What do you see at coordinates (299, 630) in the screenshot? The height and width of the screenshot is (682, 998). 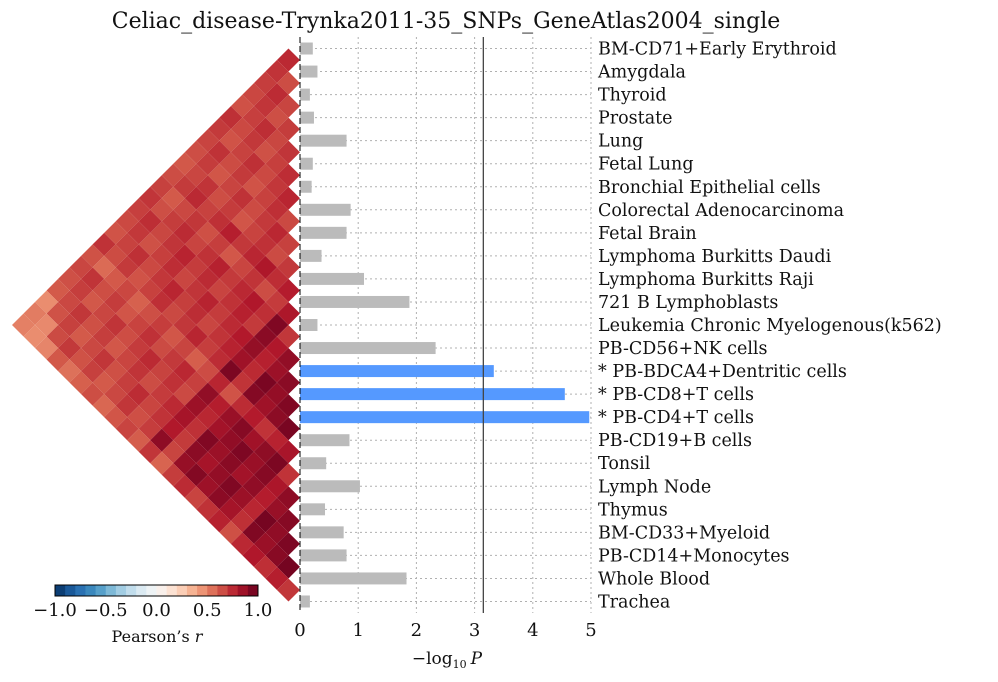 I see `x-tick-label: 0` at bounding box center [299, 630].